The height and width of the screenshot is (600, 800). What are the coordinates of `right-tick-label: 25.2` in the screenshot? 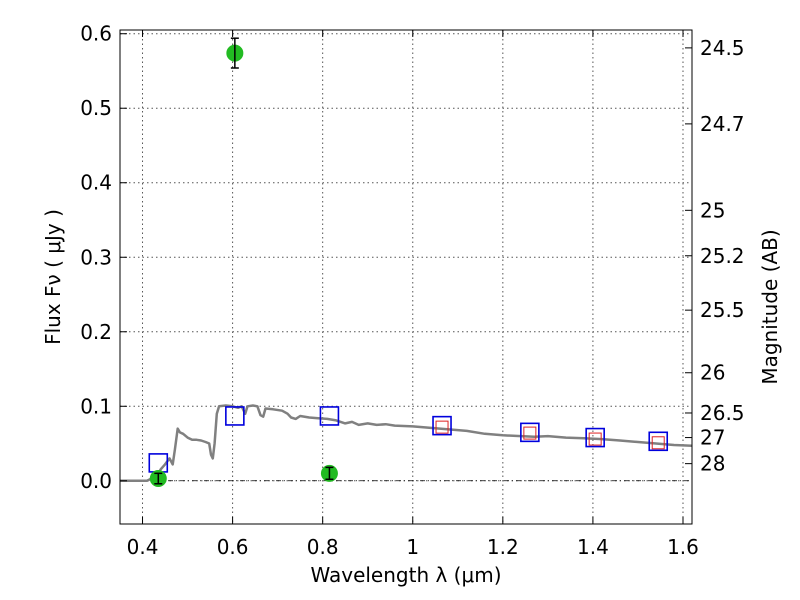 It's located at (722, 256).